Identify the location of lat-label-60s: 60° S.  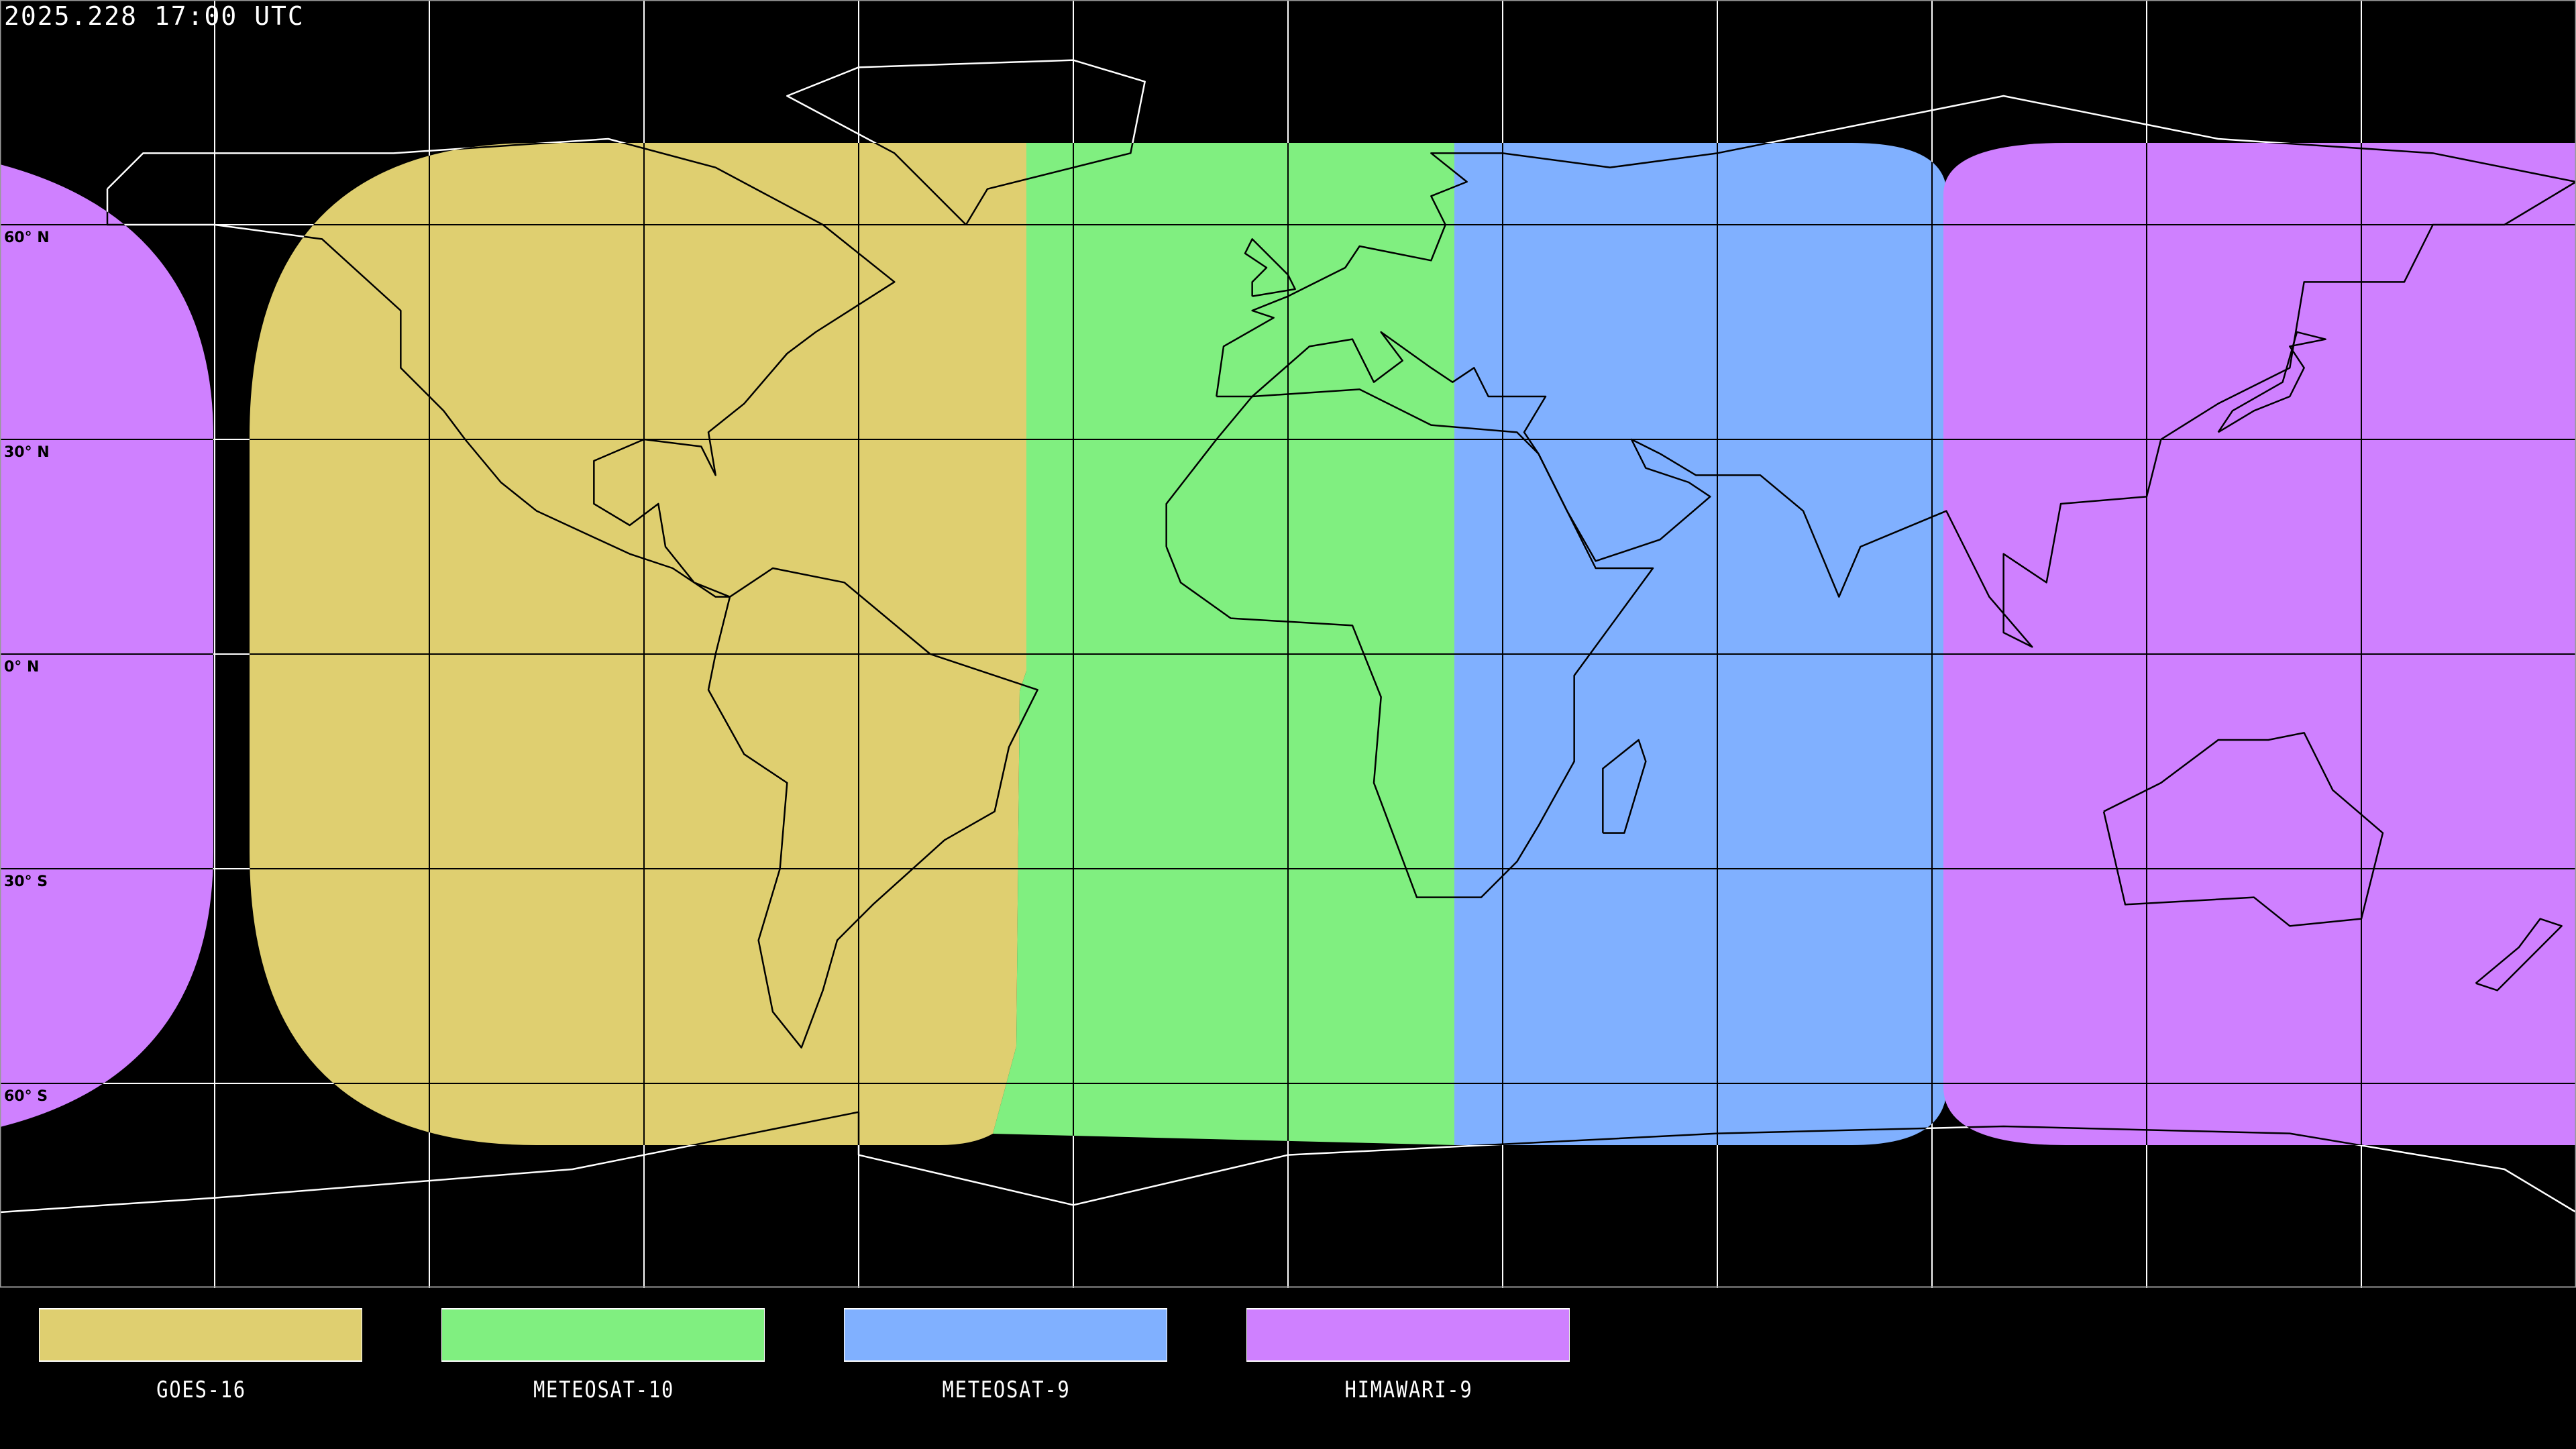
(26, 1096).